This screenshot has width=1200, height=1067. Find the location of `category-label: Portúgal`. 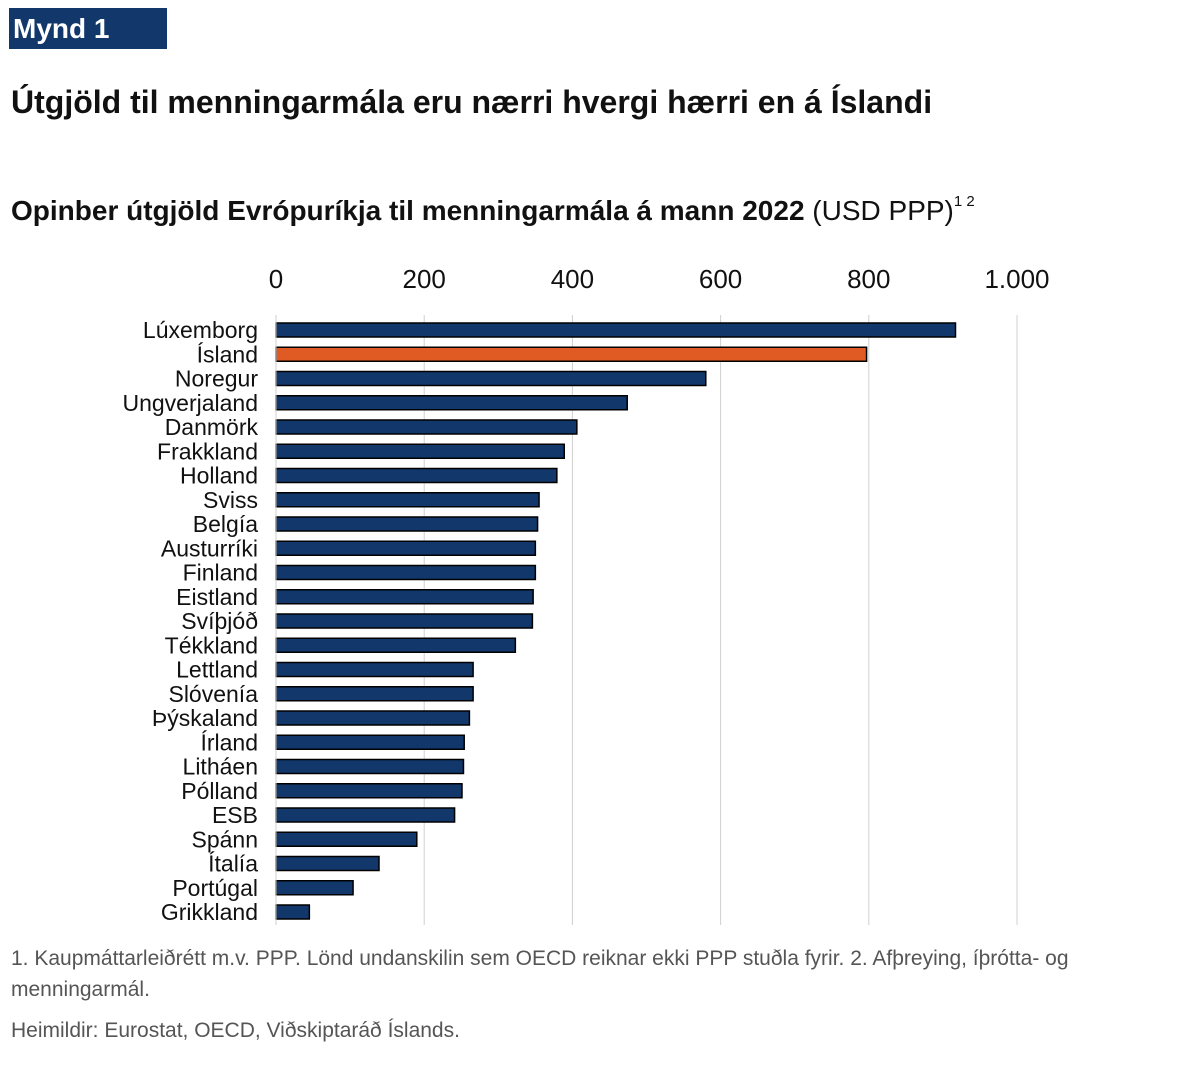

category-label: Portúgal is located at coordinates (215, 888).